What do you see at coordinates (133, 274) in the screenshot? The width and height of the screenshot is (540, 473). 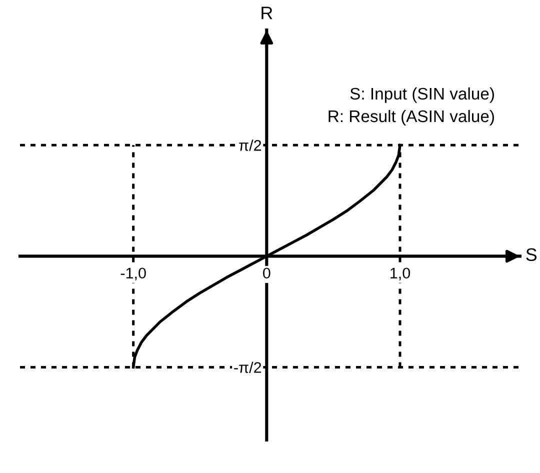 I see `x-tick-label: -1,0` at bounding box center [133, 274].